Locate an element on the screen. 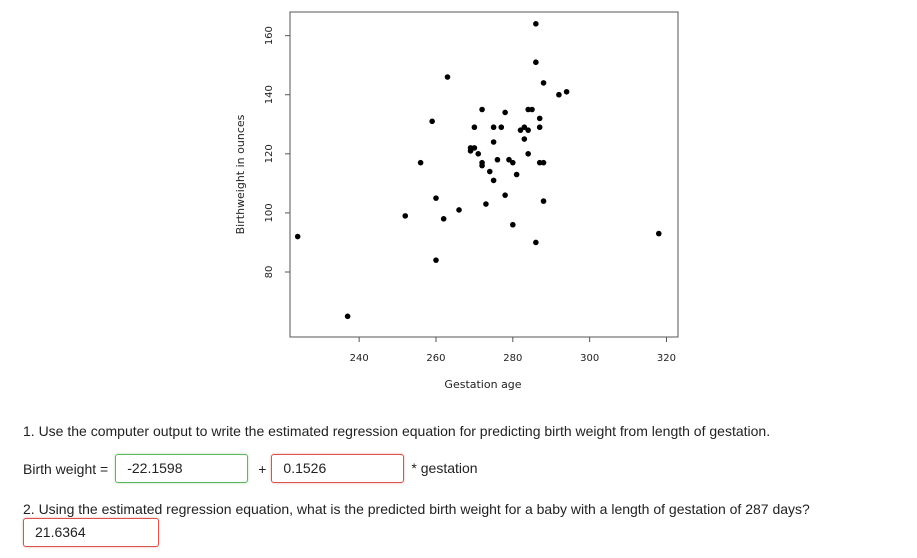  intercept-input: -22.1598 is located at coordinates (182, 468).